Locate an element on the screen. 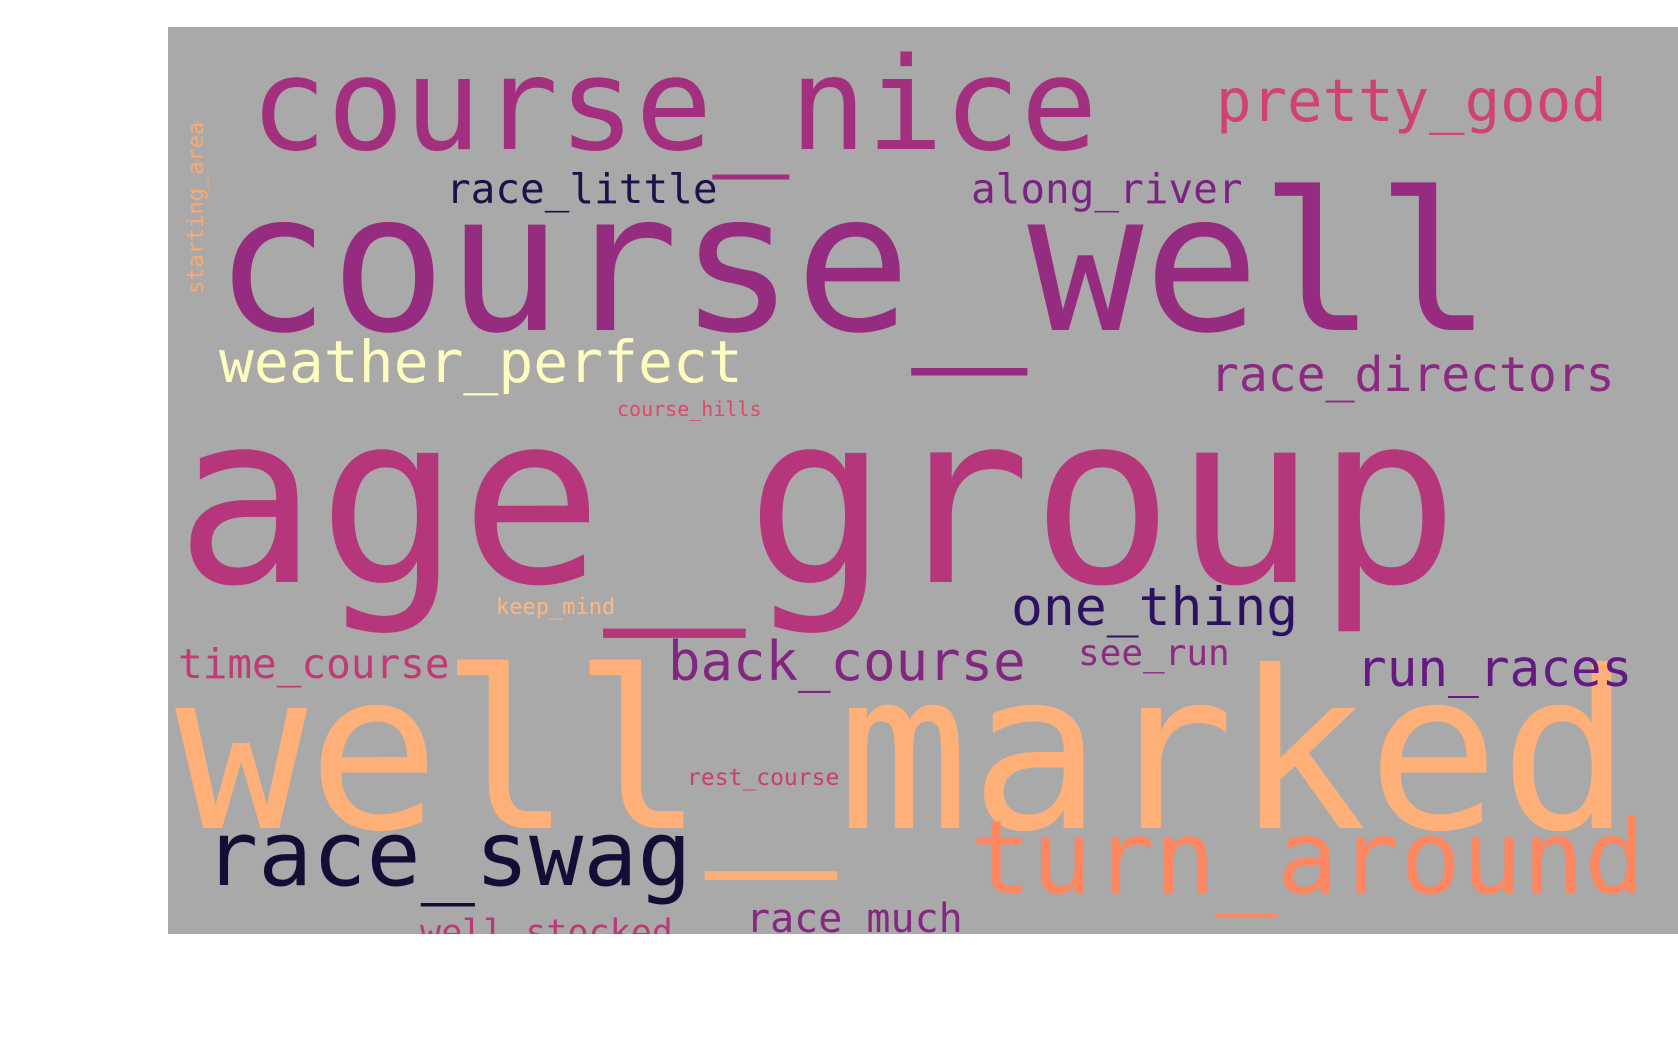 The width and height of the screenshot is (1678, 1038). word-well-stocked: well_stocked is located at coordinates (546, 924).